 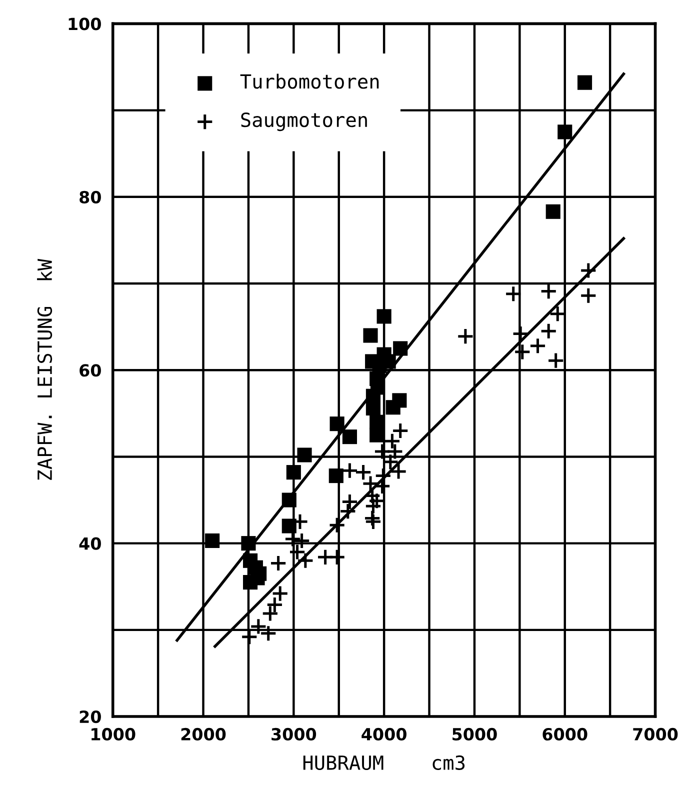 I want to click on x-tick-label: 2000, so click(x=203, y=734).